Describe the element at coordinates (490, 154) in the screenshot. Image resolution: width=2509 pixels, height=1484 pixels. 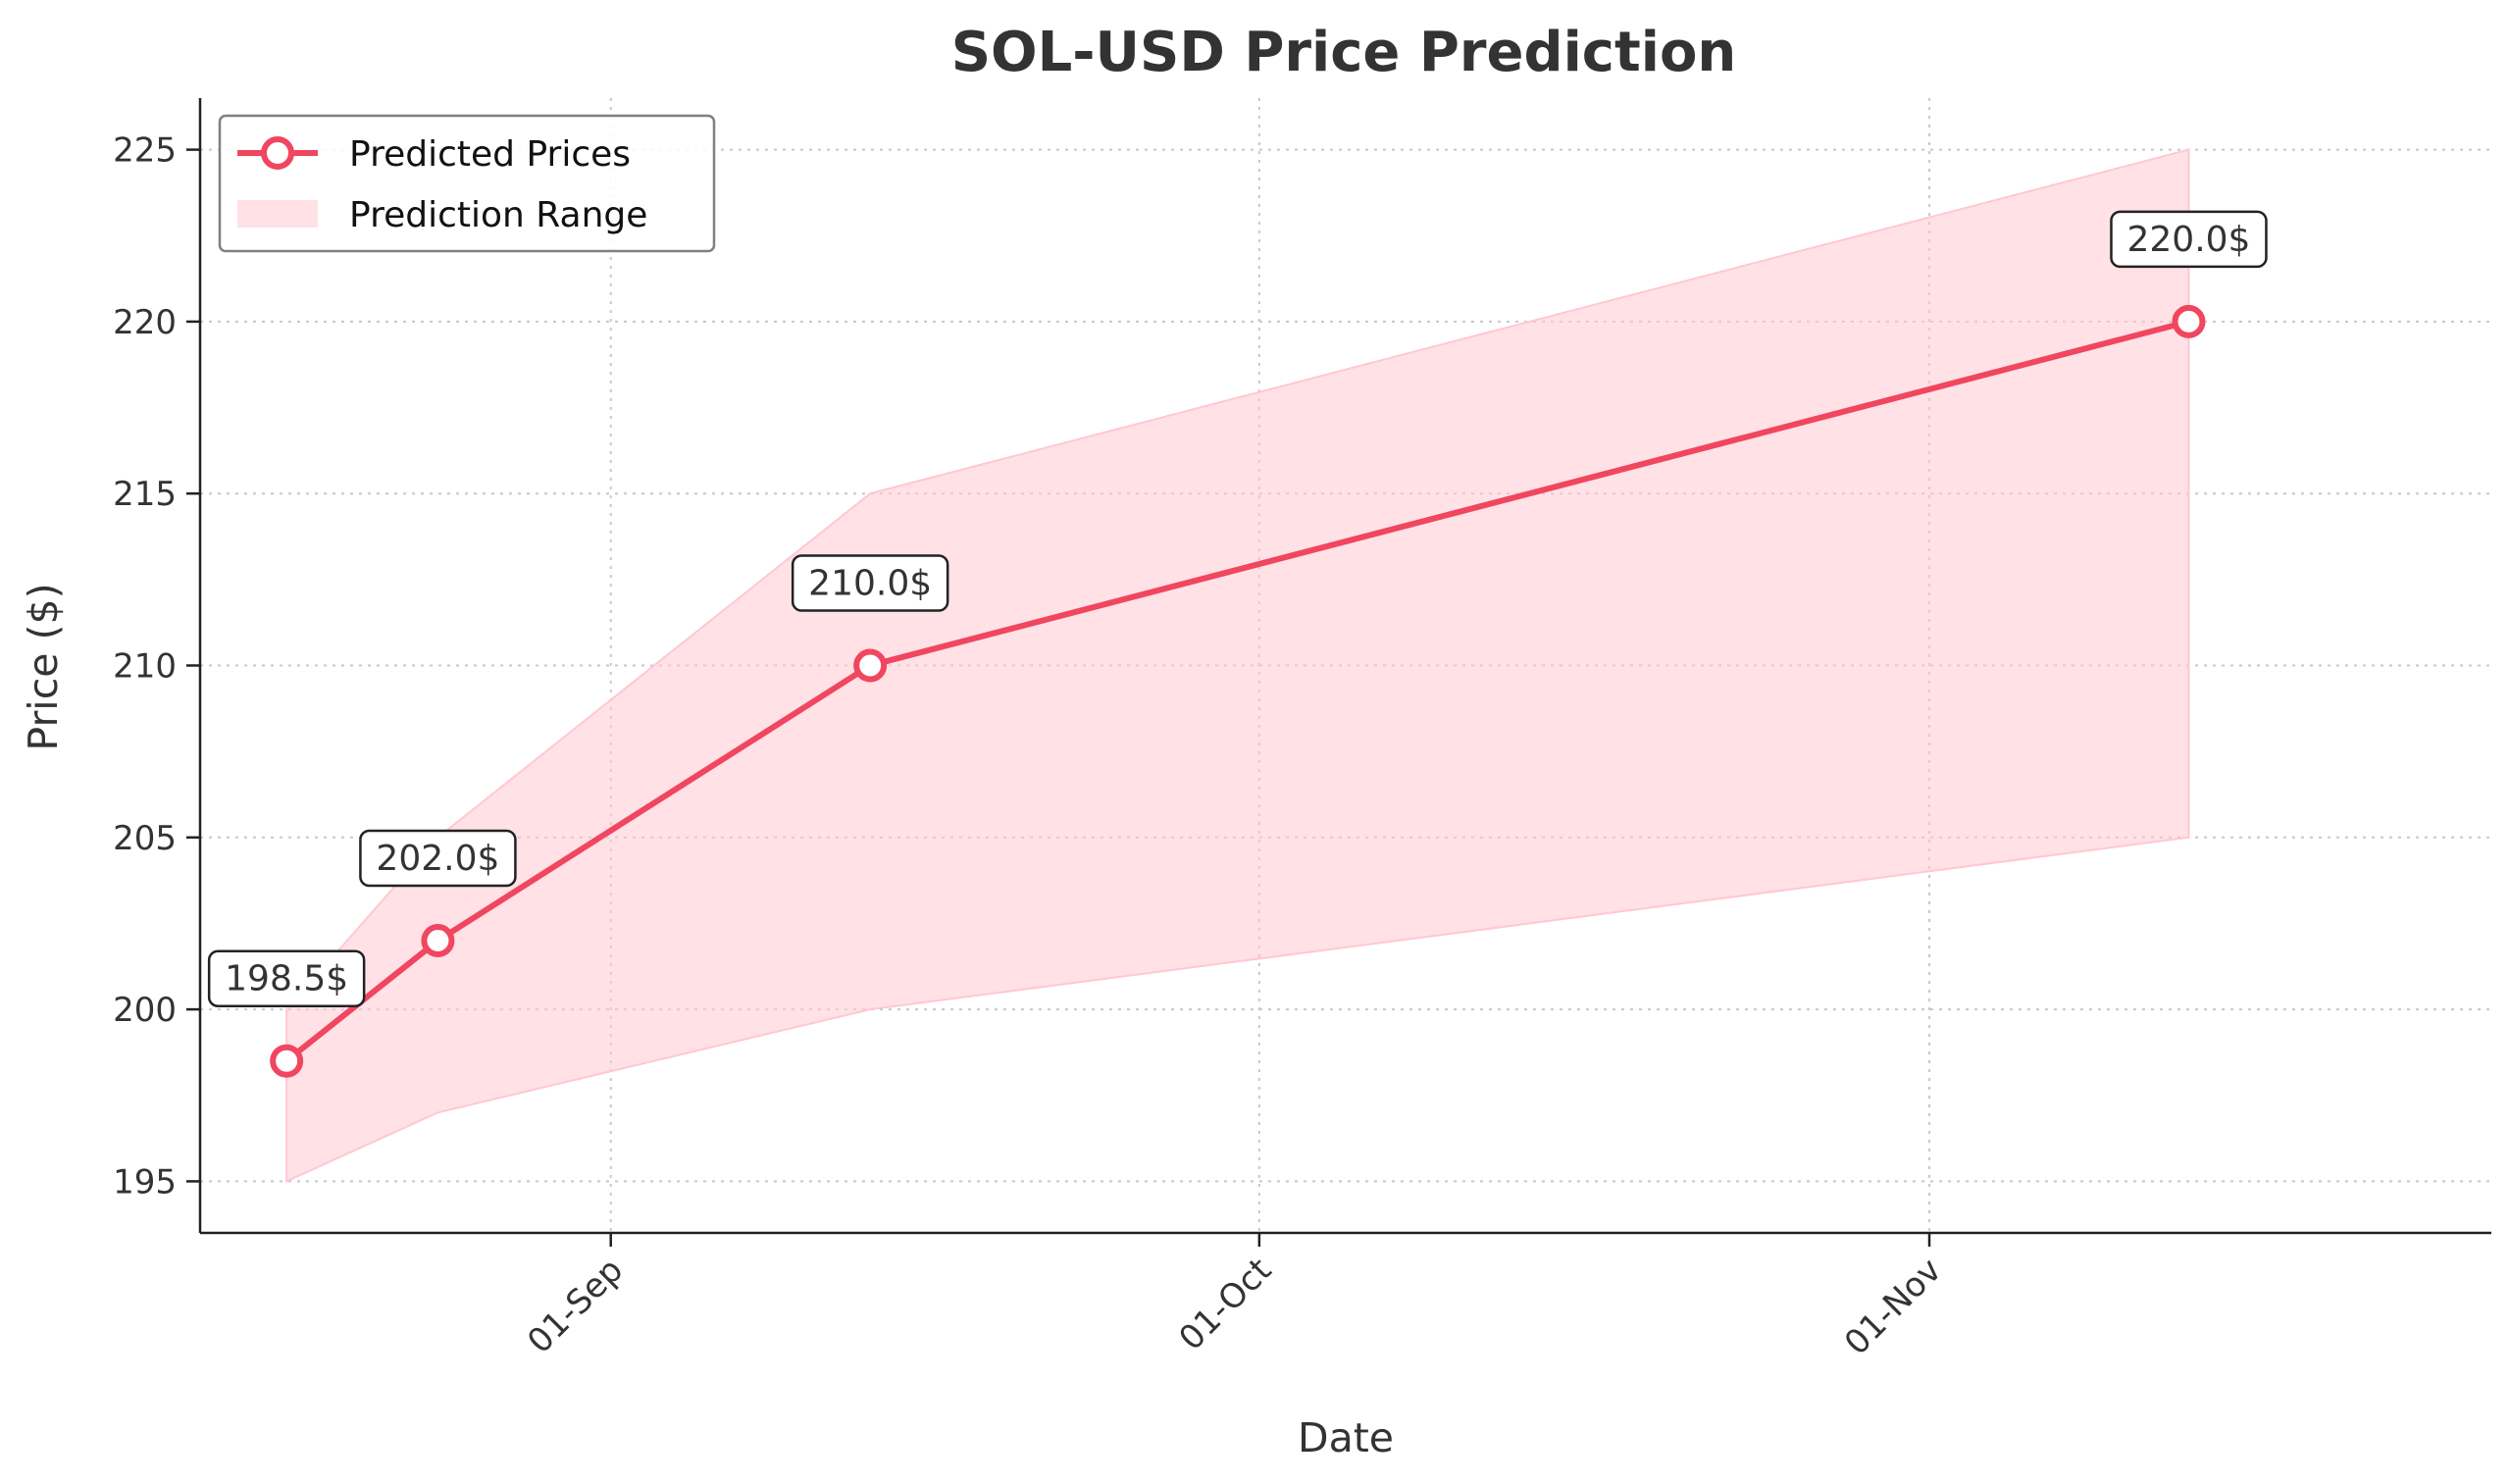
I see `legend-predicted-prices-label: Predicted Prices` at that location.